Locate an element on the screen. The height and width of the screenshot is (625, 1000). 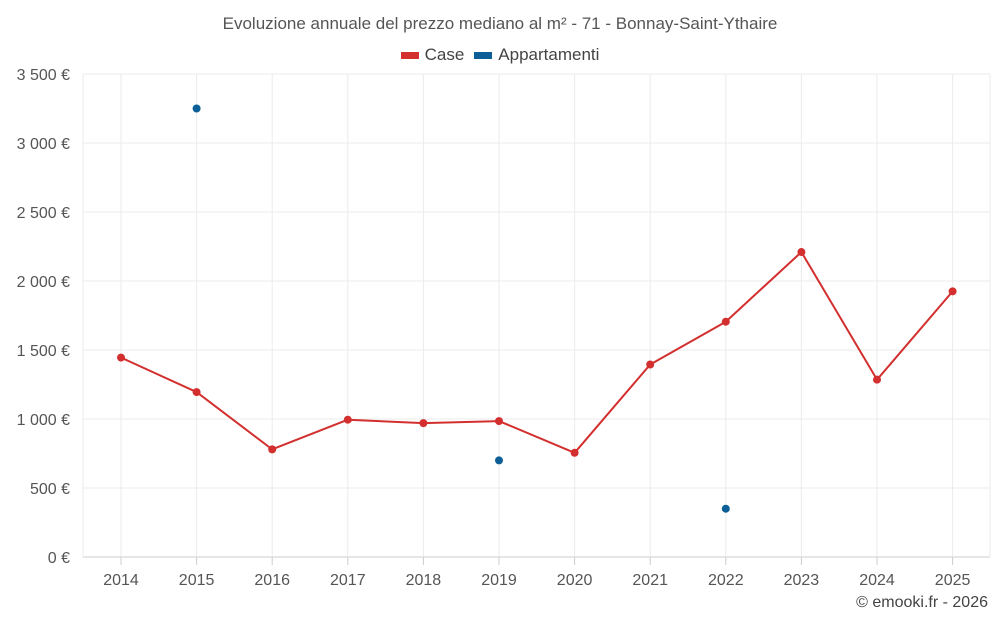
x-tick-label: 2018 is located at coordinates (424, 580).